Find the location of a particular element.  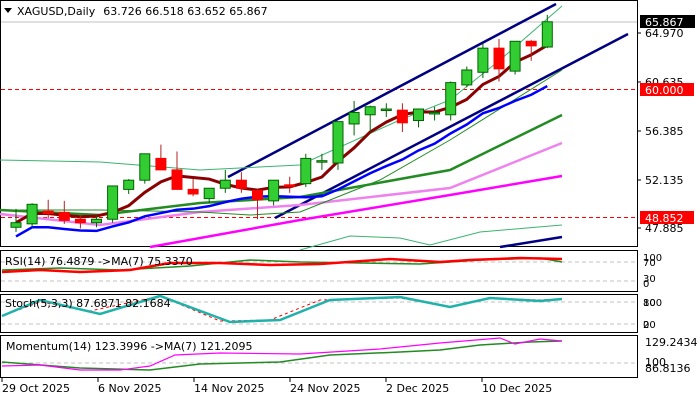

level-48852-tag is located at coordinates (667, 217).